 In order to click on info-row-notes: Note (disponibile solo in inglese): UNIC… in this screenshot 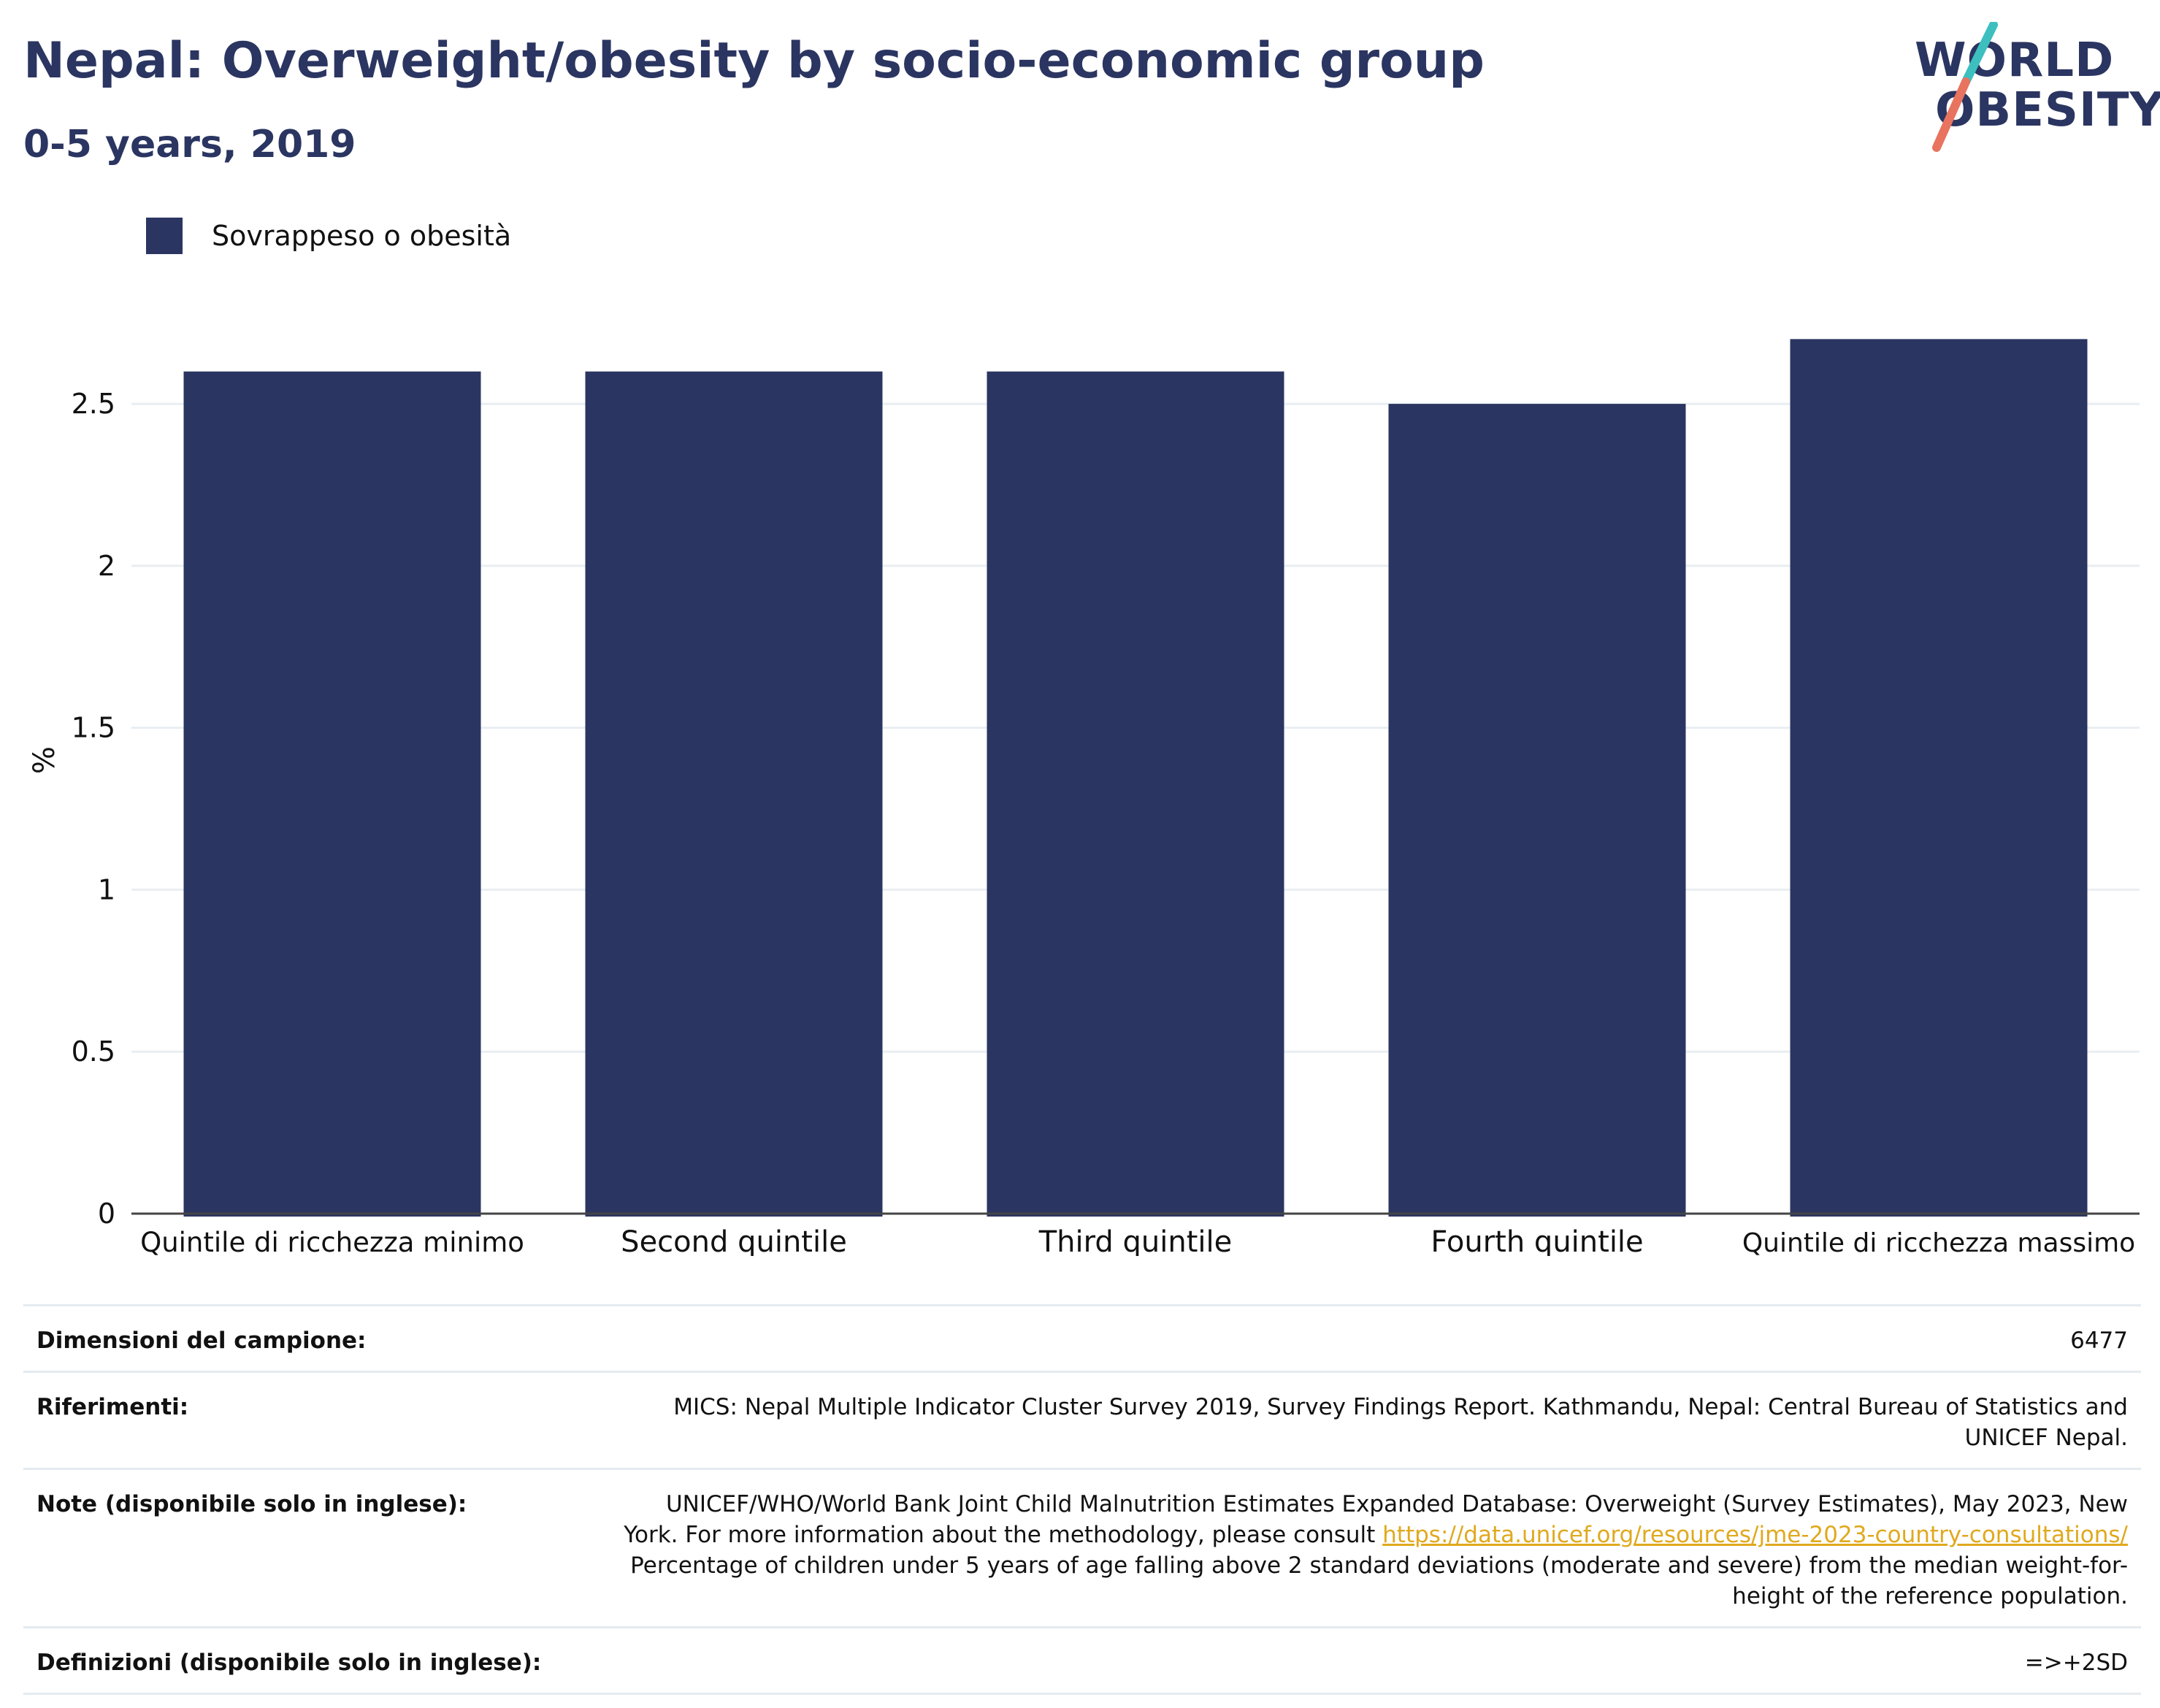, I will do `click(1082, 1548)`.